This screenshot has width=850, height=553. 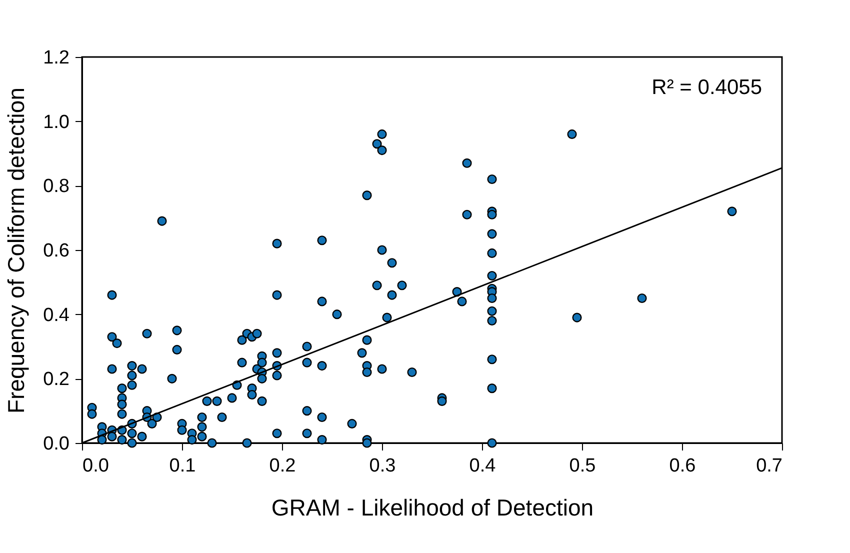 I want to click on x-tick-label: 0.6, so click(x=682, y=466).